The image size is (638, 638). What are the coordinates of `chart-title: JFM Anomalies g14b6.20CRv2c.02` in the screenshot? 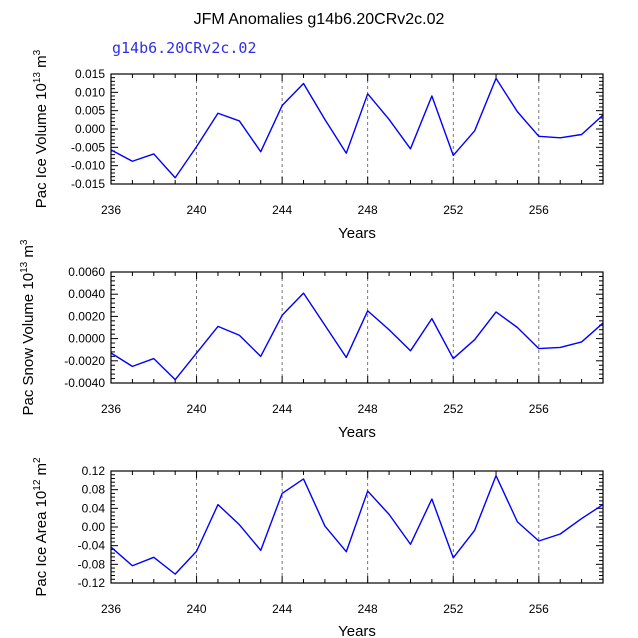 It's located at (319, 19).